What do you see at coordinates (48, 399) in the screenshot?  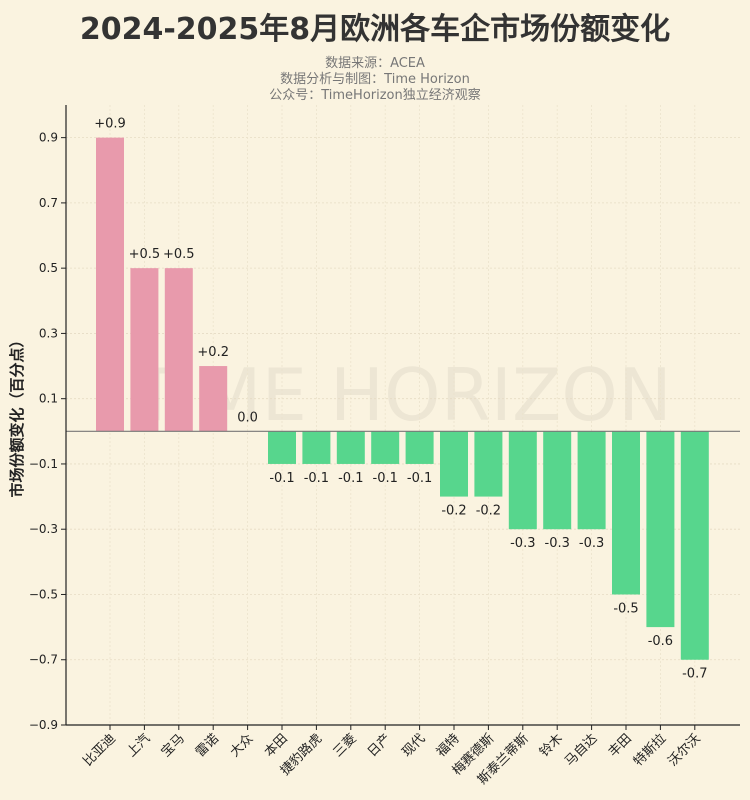 I see `y-tick-label: 0.1` at bounding box center [48, 399].